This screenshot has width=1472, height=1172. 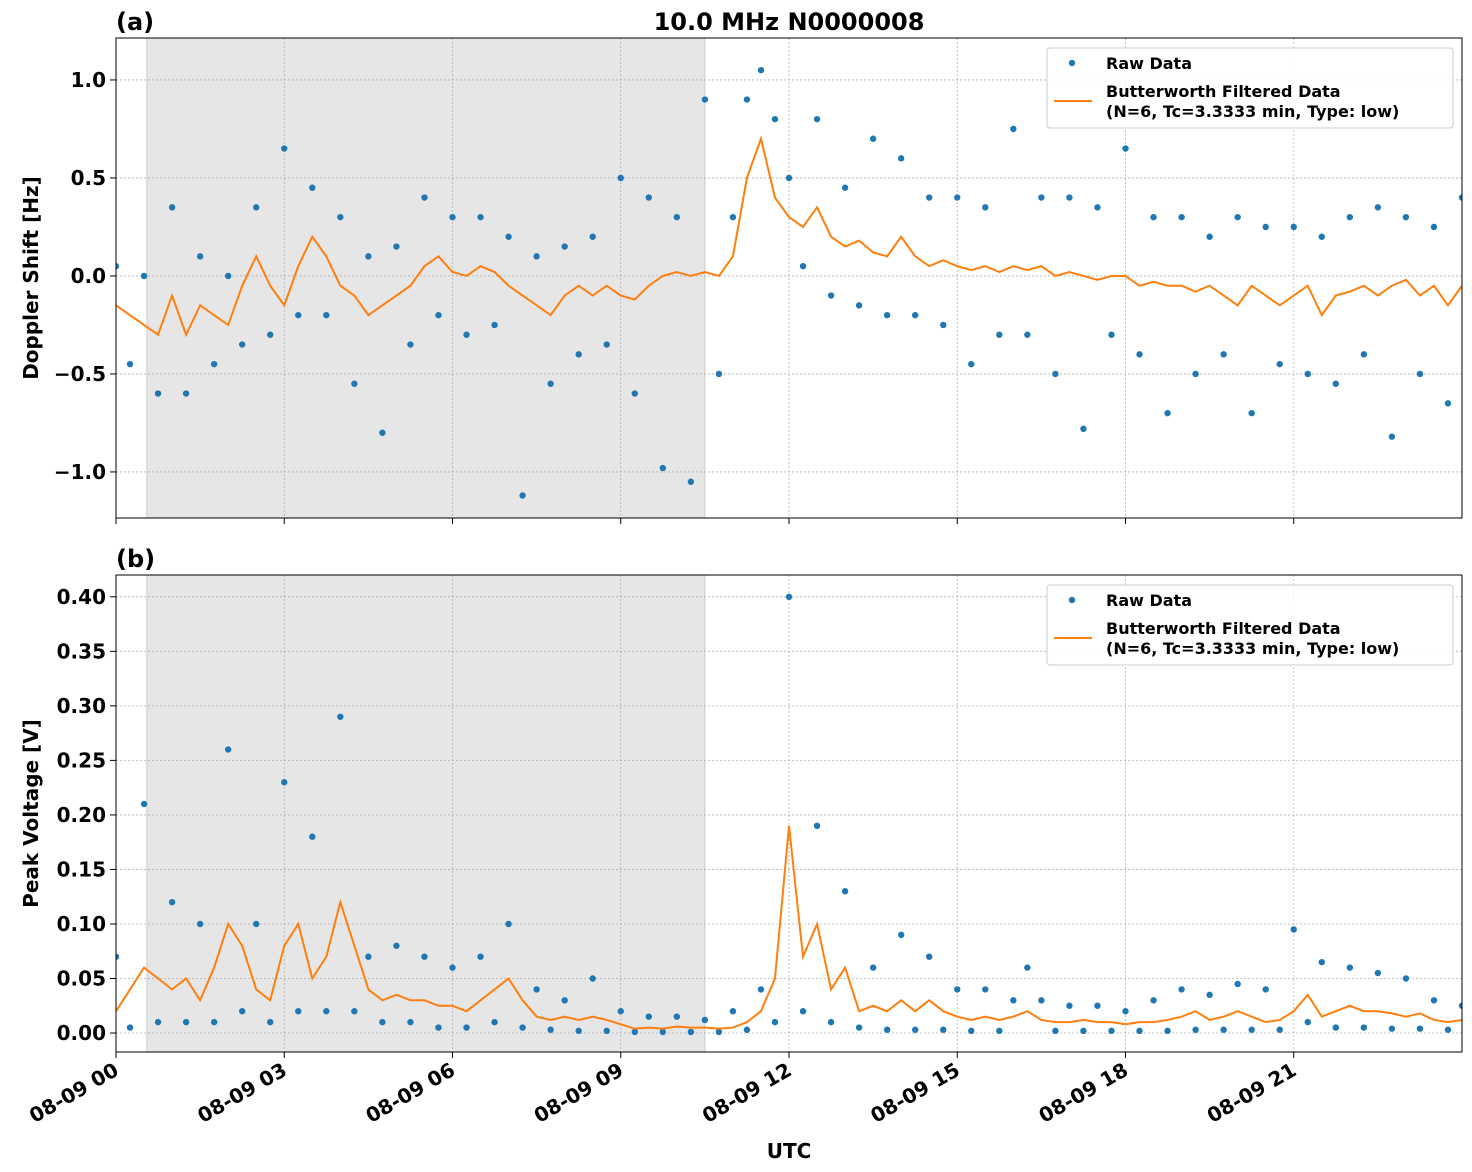 I want to click on y-tick-label: 0.00, so click(x=81, y=1033).